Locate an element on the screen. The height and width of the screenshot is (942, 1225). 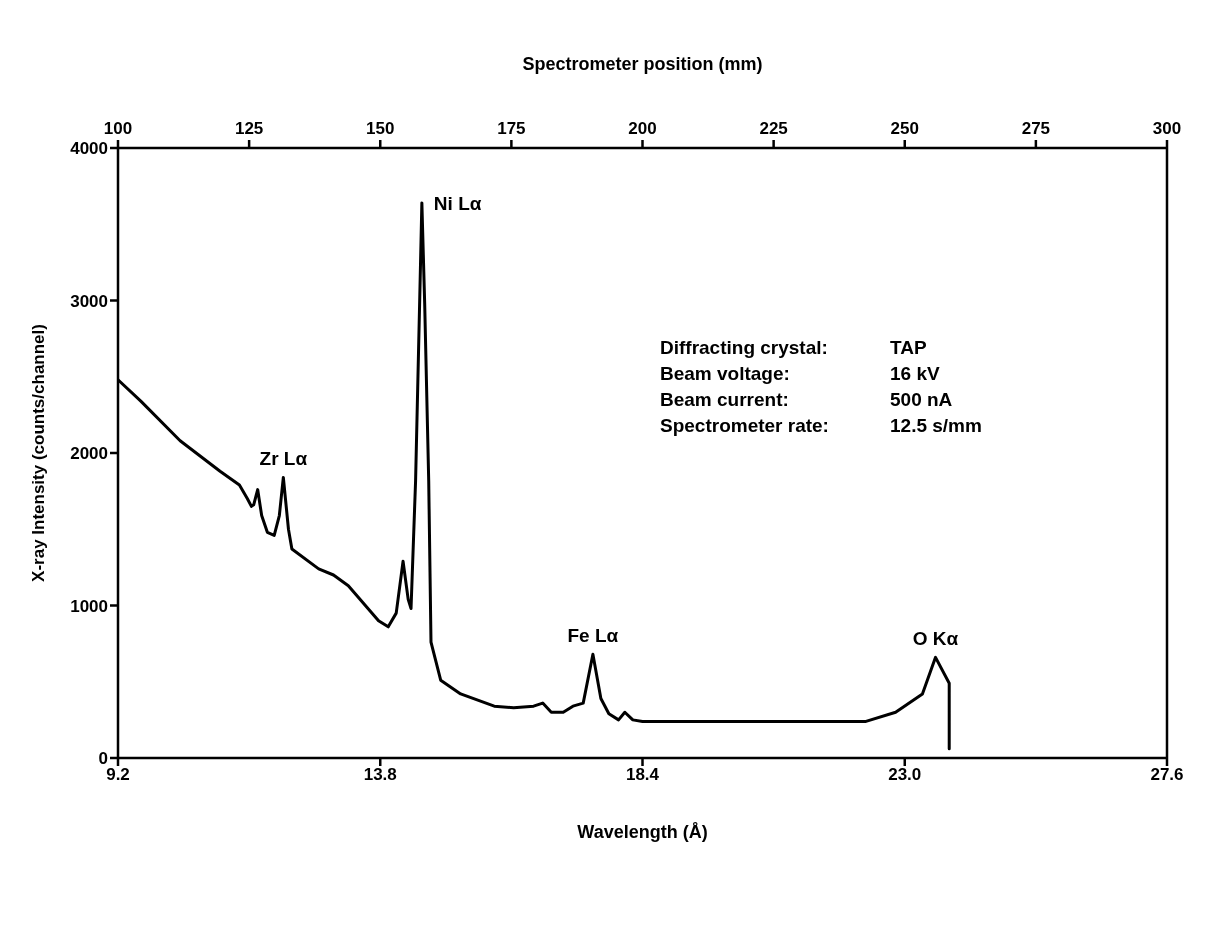
x-tick-label: 13.8 is located at coordinates (380, 775).